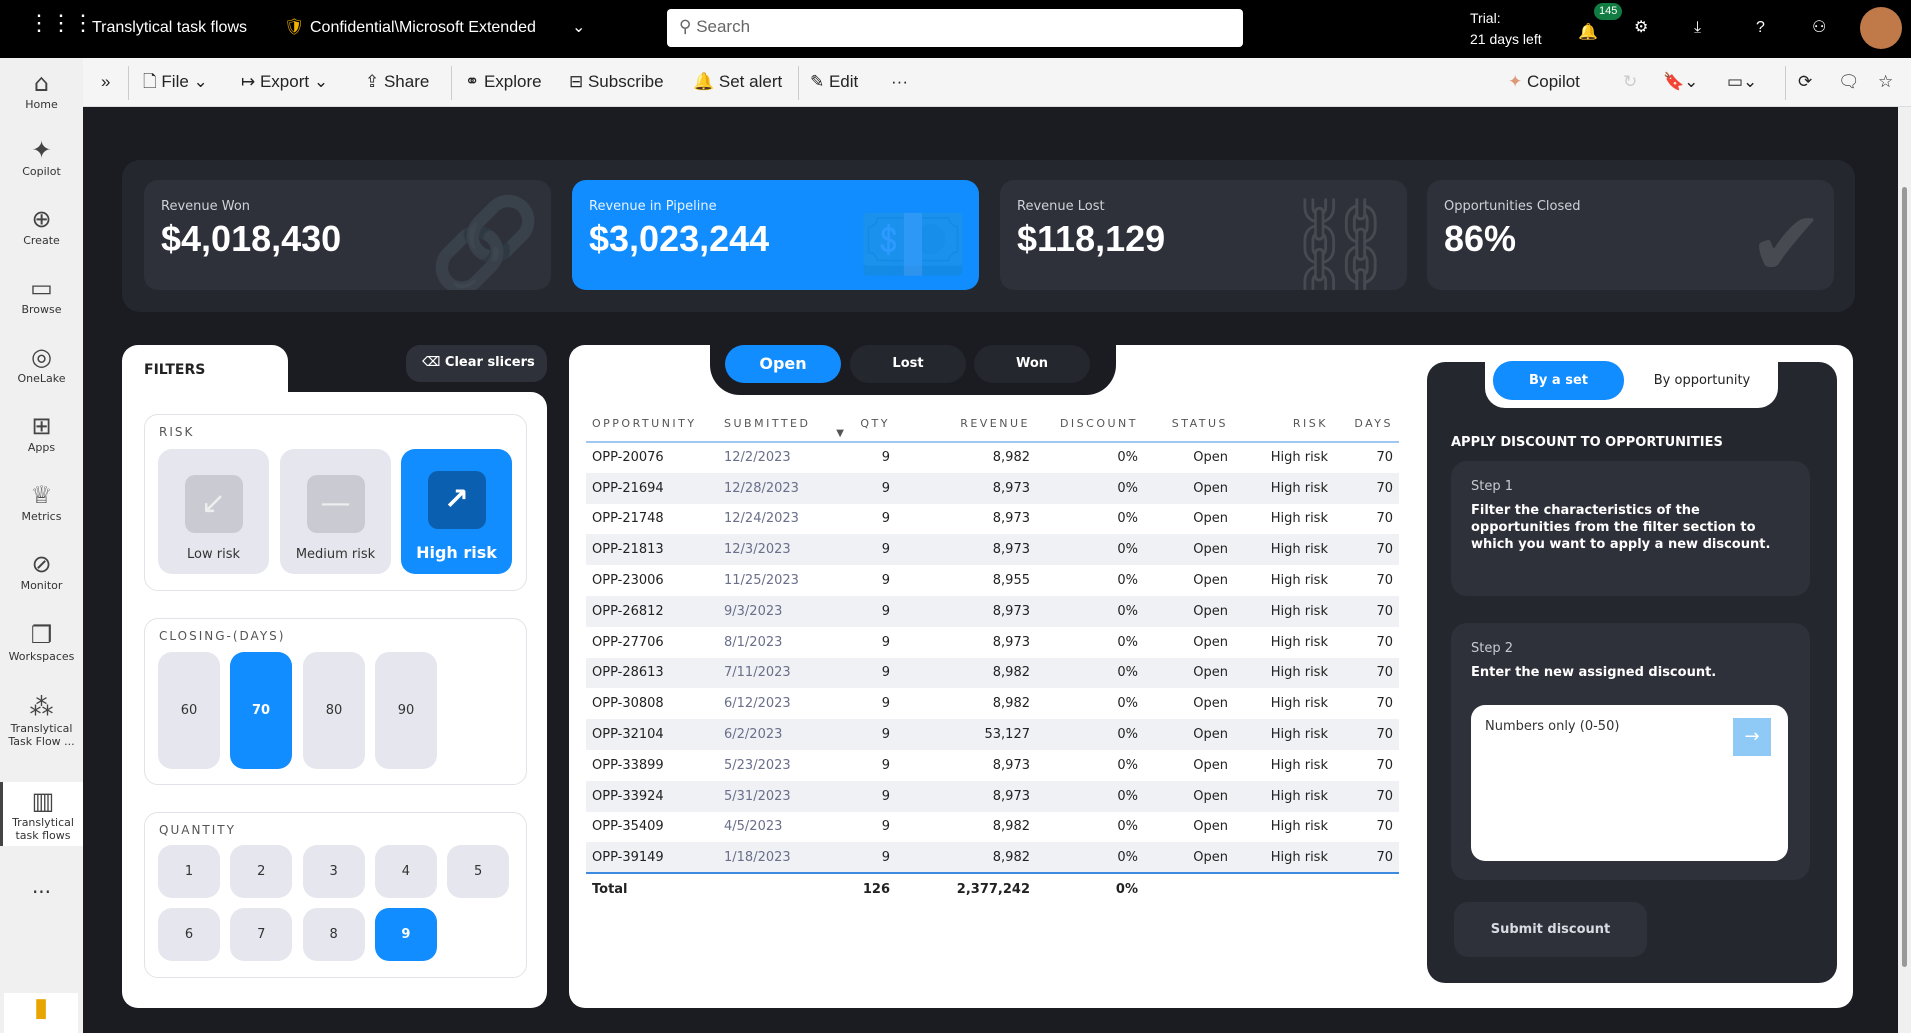 This screenshot has height=1033, width=1911. Describe the element at coordinates (1011, 704) in the screenshot. I see `cell-revenue: 8,982` at that location.